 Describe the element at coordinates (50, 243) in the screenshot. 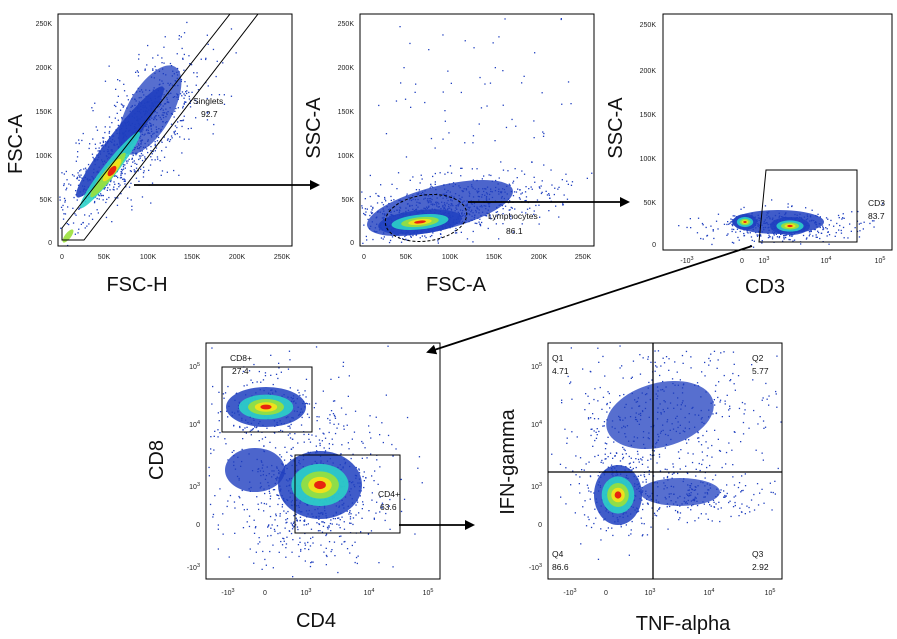

I see `y-tick: 0` at that location.